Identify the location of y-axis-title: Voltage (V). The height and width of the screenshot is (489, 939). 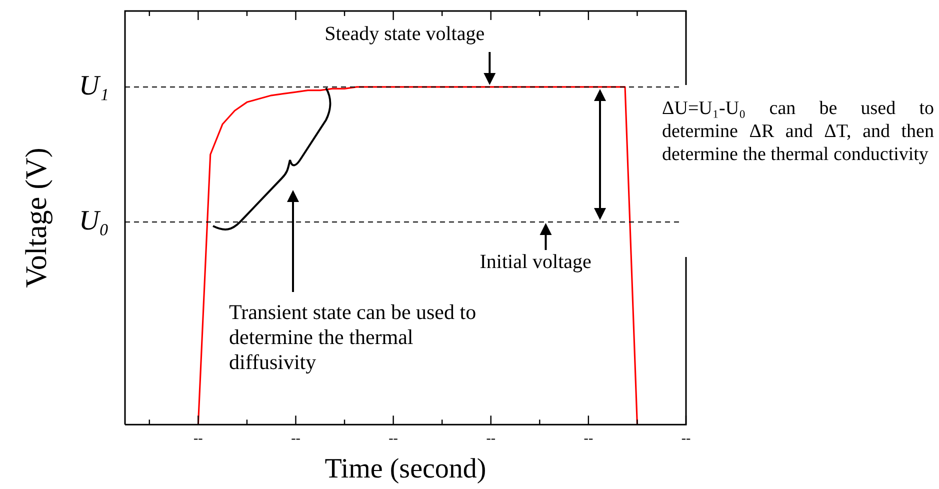
(36, 218).